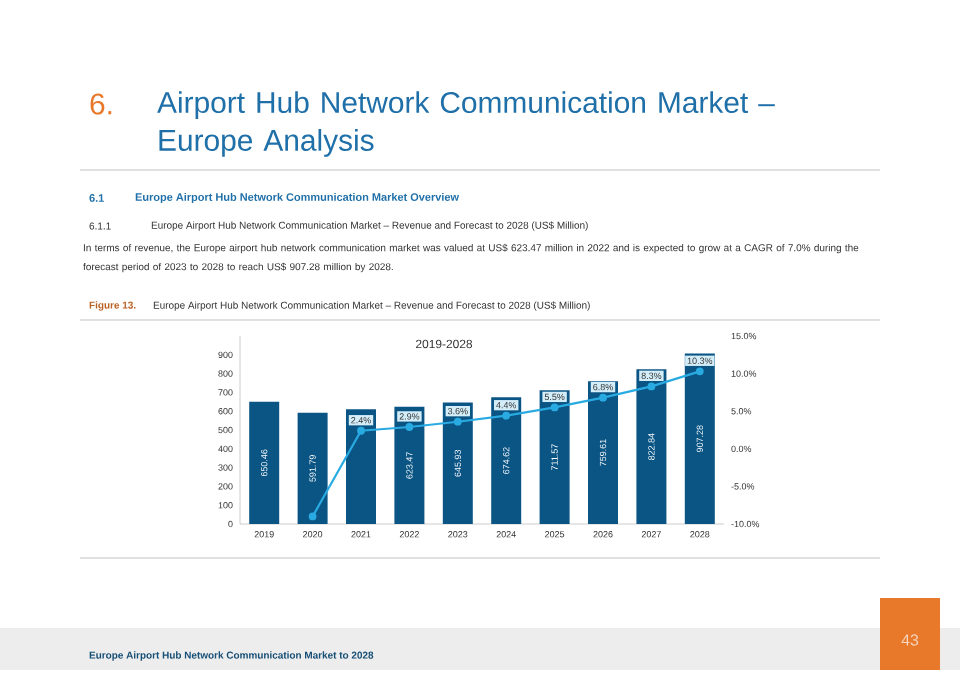 Image resolution: width=960 pixels, height=678 pixels. I want to click on text: 6., so click(101, 104).